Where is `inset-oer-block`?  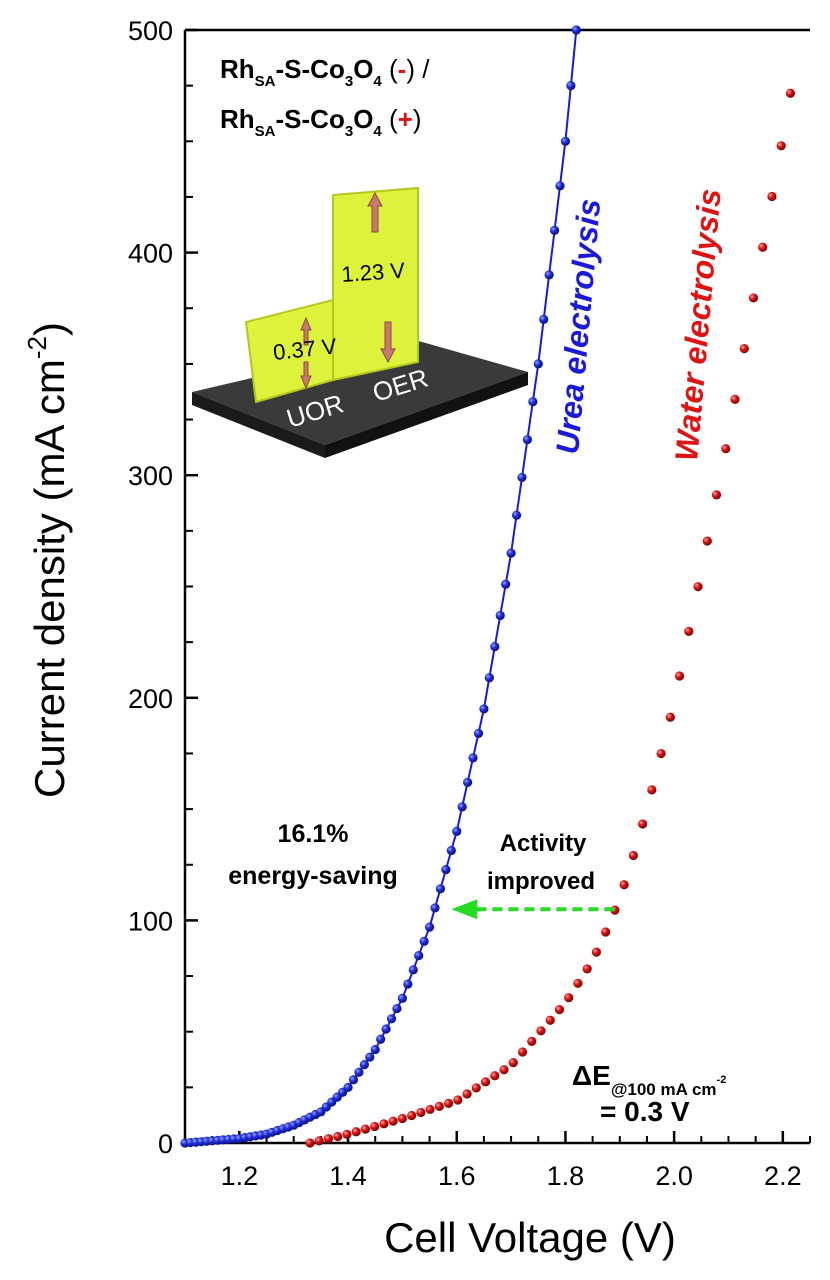
inset-oer-block is located at coordinates (375, 284).